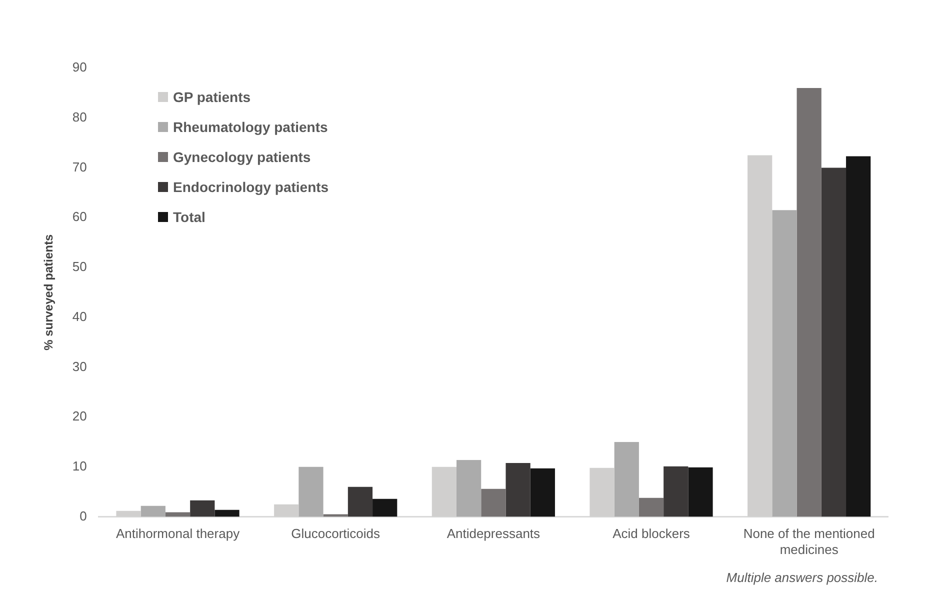  I want to click on y-tick-label: 20, so click(79, 416).